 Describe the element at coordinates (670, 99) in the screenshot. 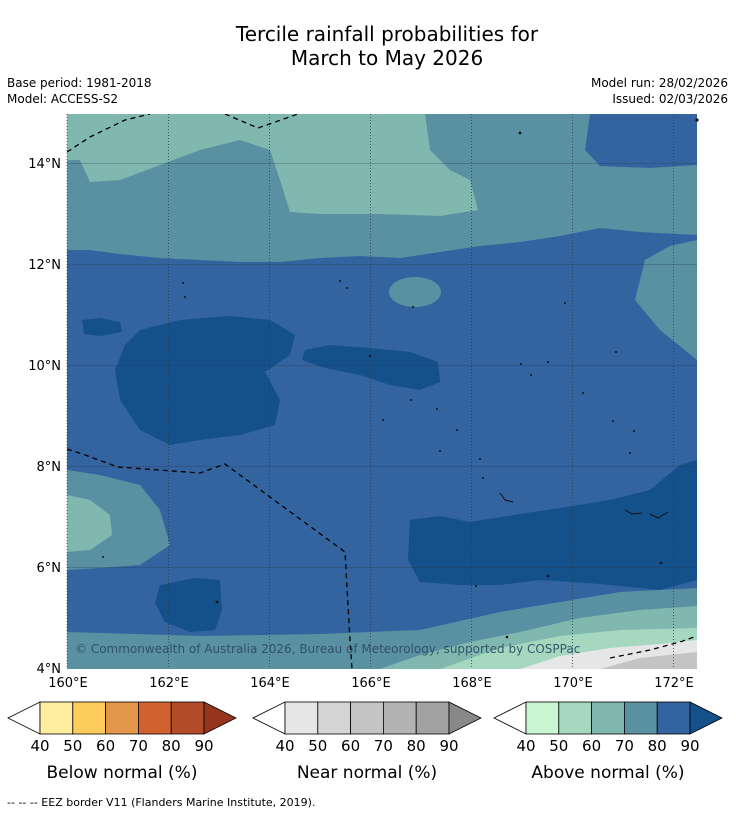

I see `issued-date: Issued: 02/03/2026` at that location.